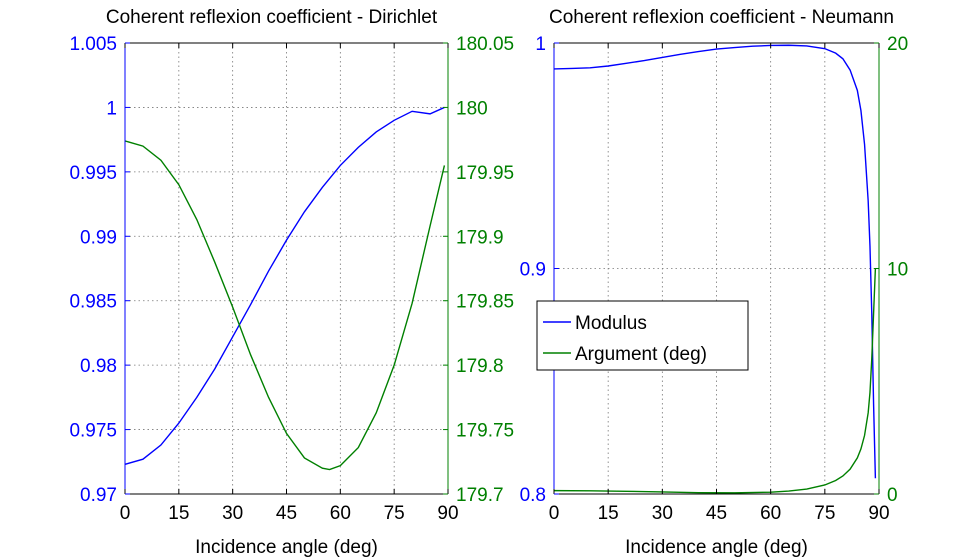  What do you see at coordinates (721, 17) in the screenshot?
I see `chart-title: Coherent reflexion coefficient - Neumann` at bounding box center [721, 17].